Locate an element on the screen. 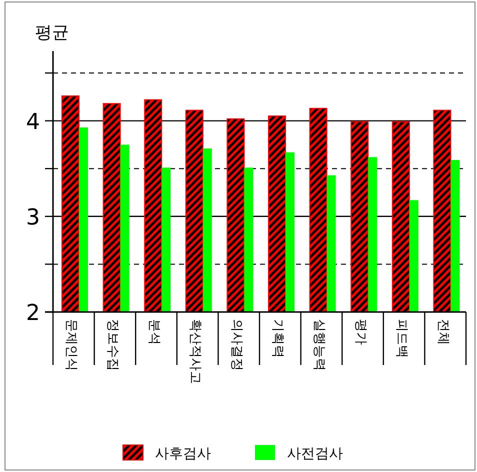 This screenshot has height=472, width=477. x-tick-label: 의사결정 is located at coordinates (236, 345).